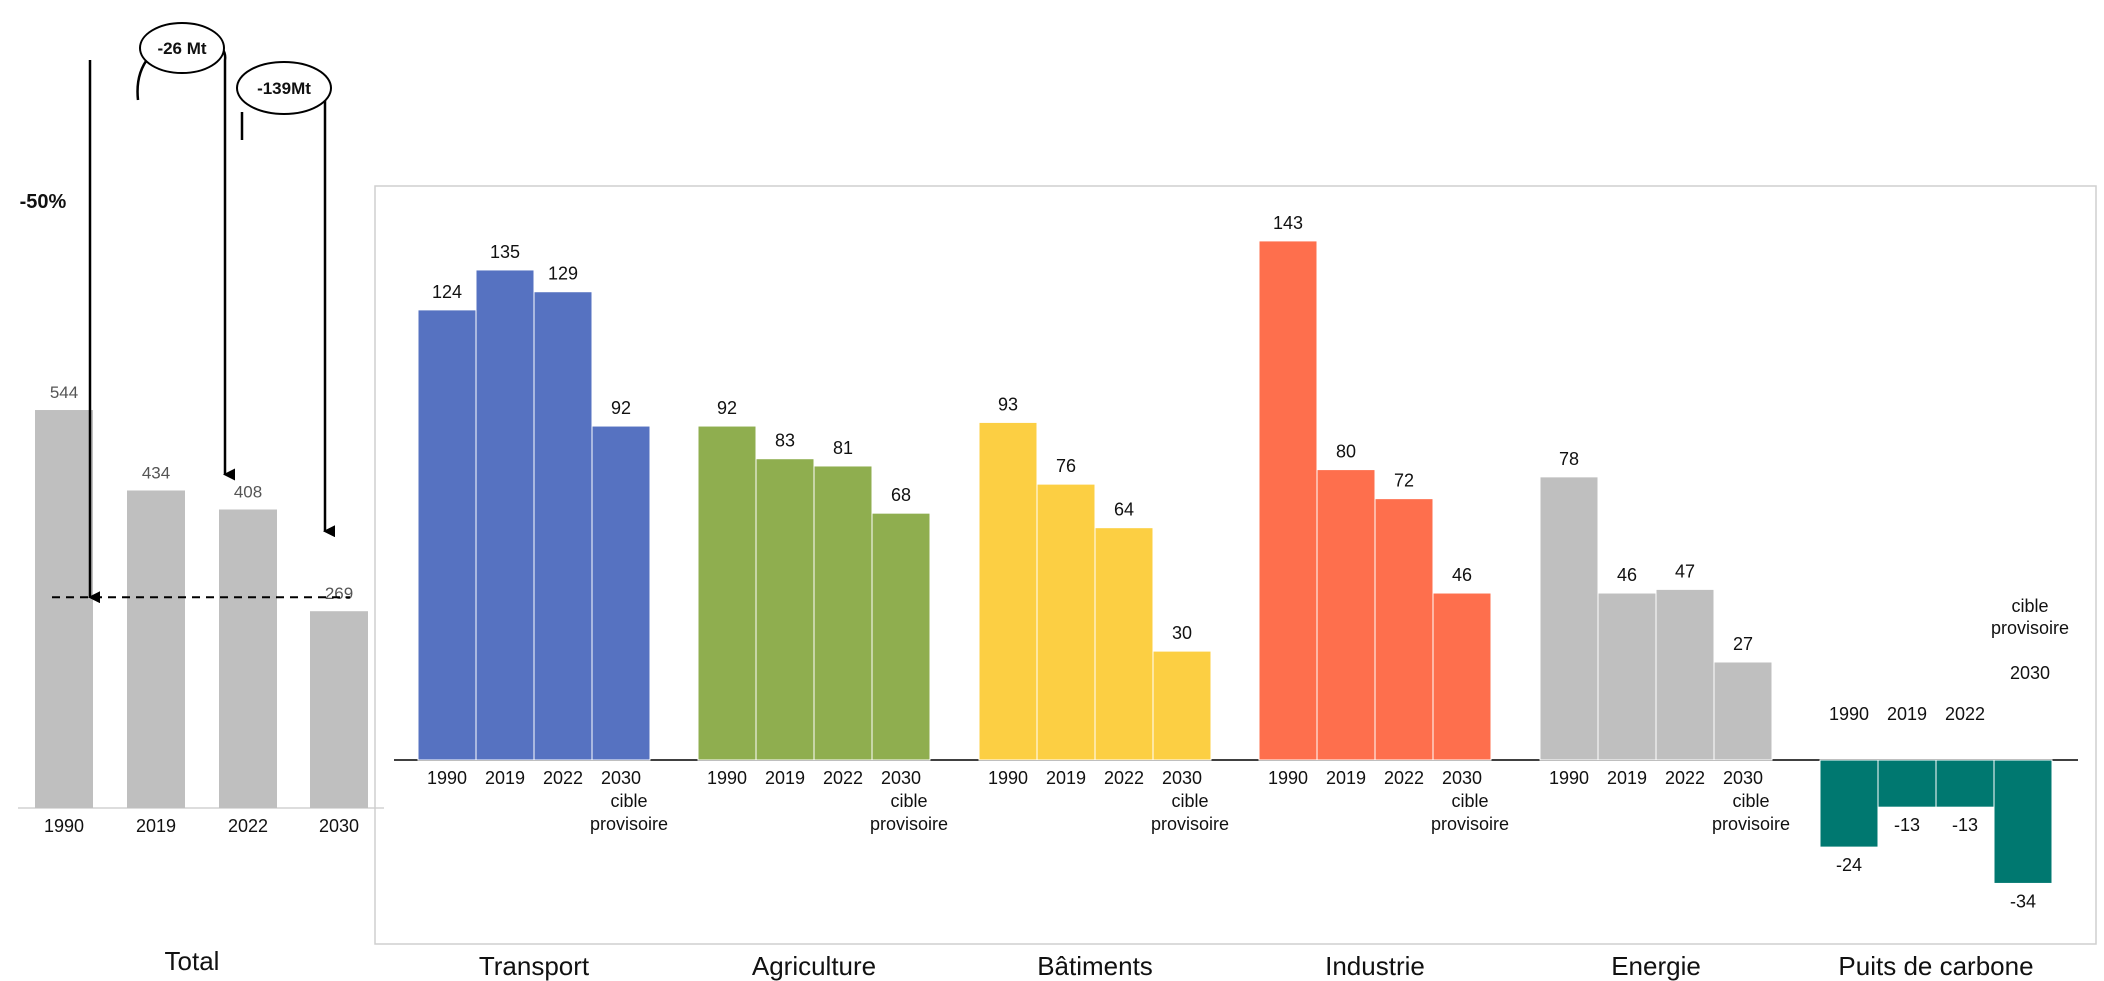  What do you see at coordinates (1404, 481) in the screenshot?
I see `sector-value-label: 72` at bounding box center [1404, 481].